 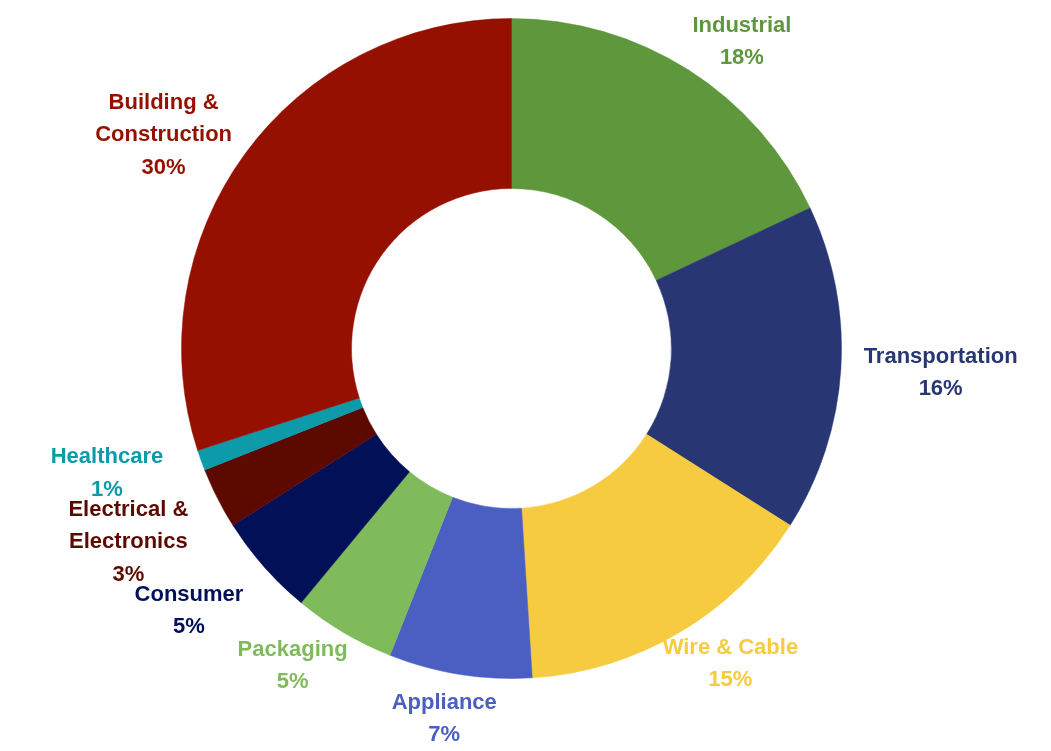 What do you see at coordinates (163, 166) in the screenshot?
I see `data-label: 30%` at bounding box center [163, 166].